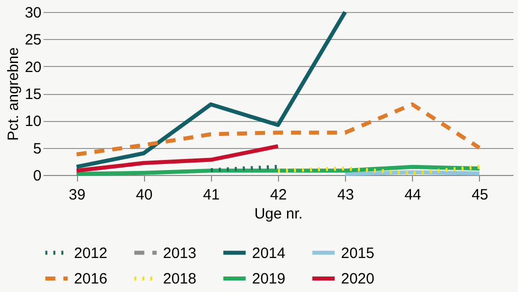 This screenshot has width=518, height=292. What do you see at coordinates (91, 253) in the screenshot?
I see `legend-label: 2012` at bounding box center [91, 253].